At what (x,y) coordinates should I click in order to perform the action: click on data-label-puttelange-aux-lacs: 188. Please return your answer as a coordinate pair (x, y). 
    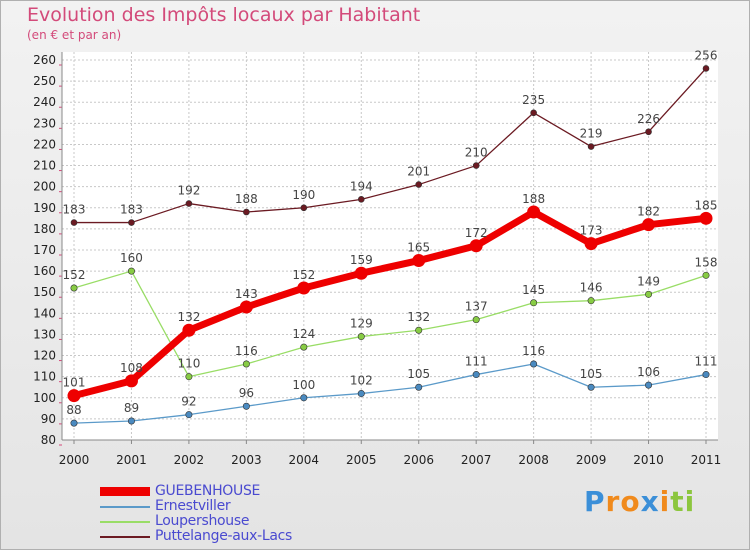
    Looking at the image, I should click on (246, 199).